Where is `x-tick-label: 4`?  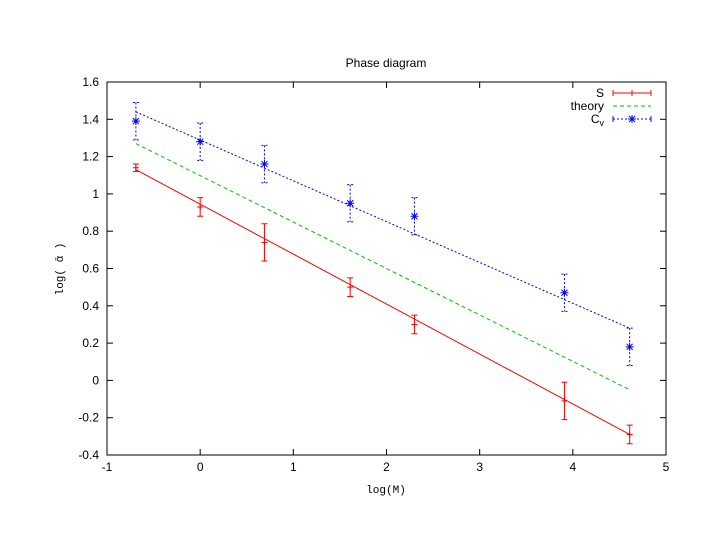 x-tick-label: 4 is located at coordinates (572, 467).